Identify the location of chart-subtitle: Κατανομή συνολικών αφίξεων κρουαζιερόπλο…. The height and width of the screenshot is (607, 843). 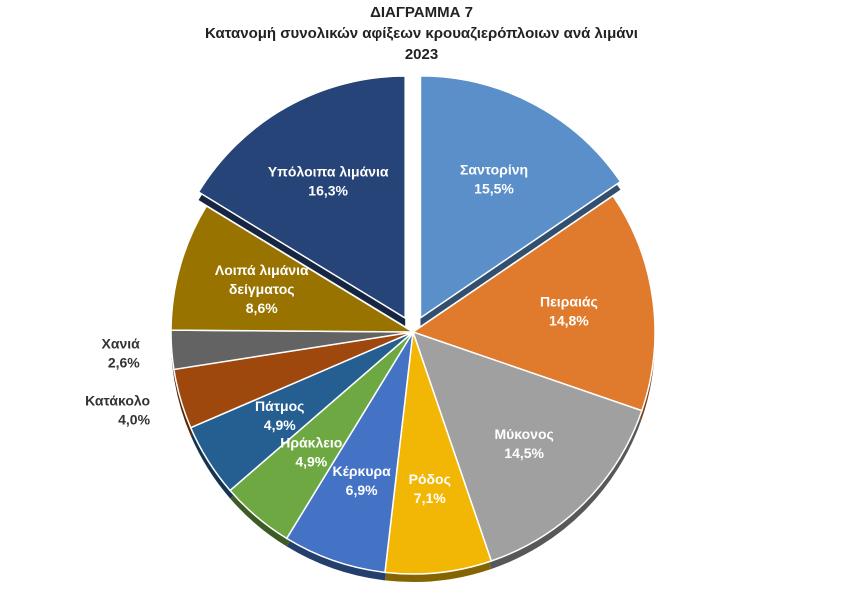
(421, 33).